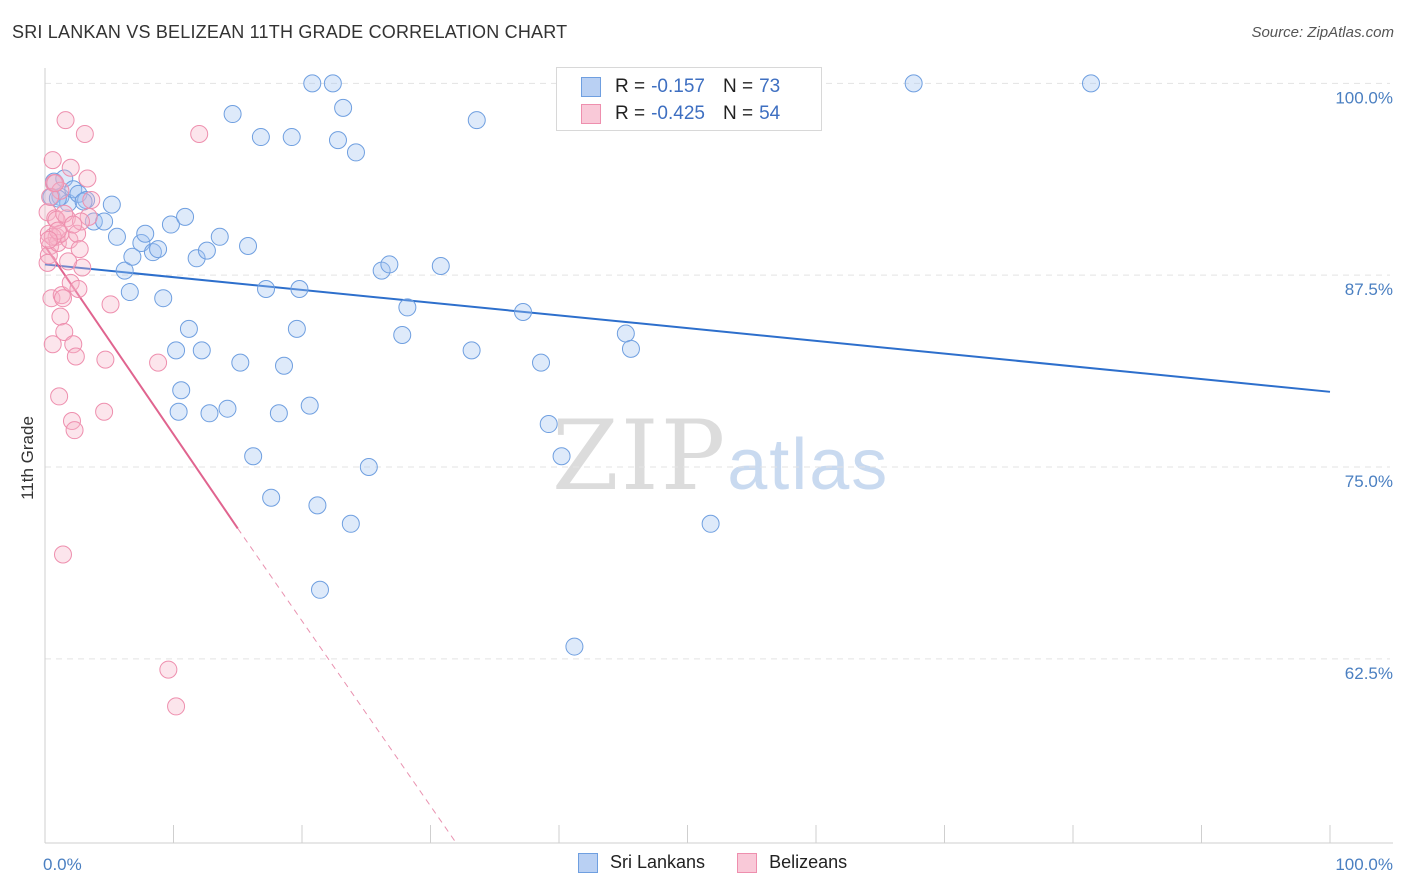 The width and height of the screenshot is (1406, 892). I want to click on x-tick-label-min: 0.0%, so click(62, 864).